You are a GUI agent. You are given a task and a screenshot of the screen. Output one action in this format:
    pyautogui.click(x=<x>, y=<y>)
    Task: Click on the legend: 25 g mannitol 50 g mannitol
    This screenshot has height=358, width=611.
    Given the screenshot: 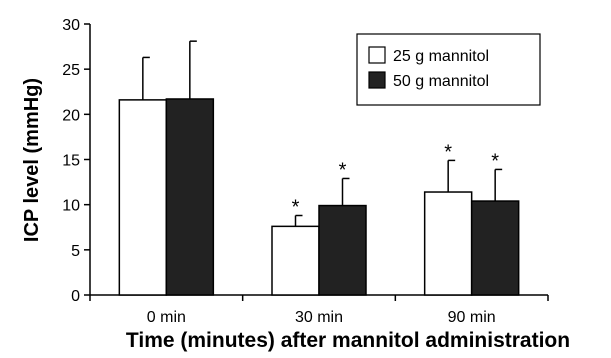 What is the action you would take?
    pyautogui.click(x=448, y=69)
    